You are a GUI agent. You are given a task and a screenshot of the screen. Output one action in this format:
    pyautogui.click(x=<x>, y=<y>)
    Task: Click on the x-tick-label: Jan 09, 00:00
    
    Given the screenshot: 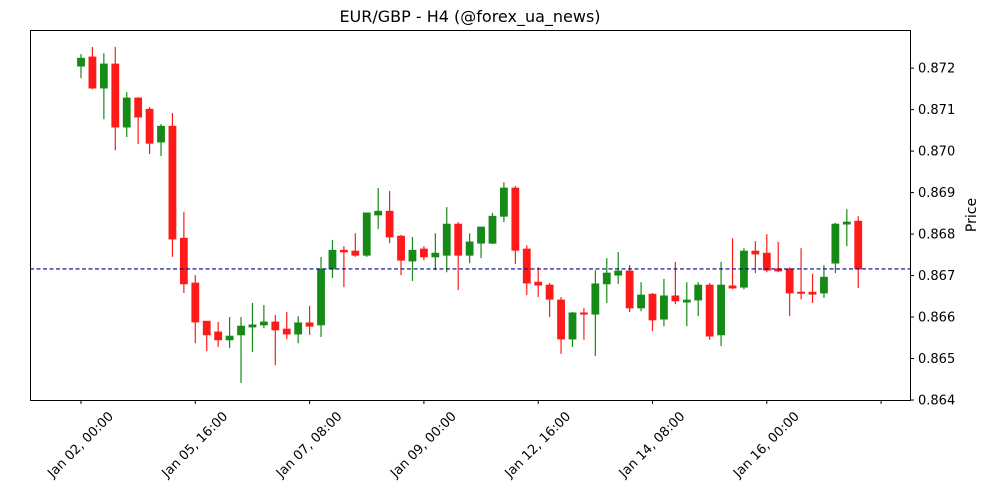 What is the action you would take?
    pyautogui.click(x=423, y=445)
    